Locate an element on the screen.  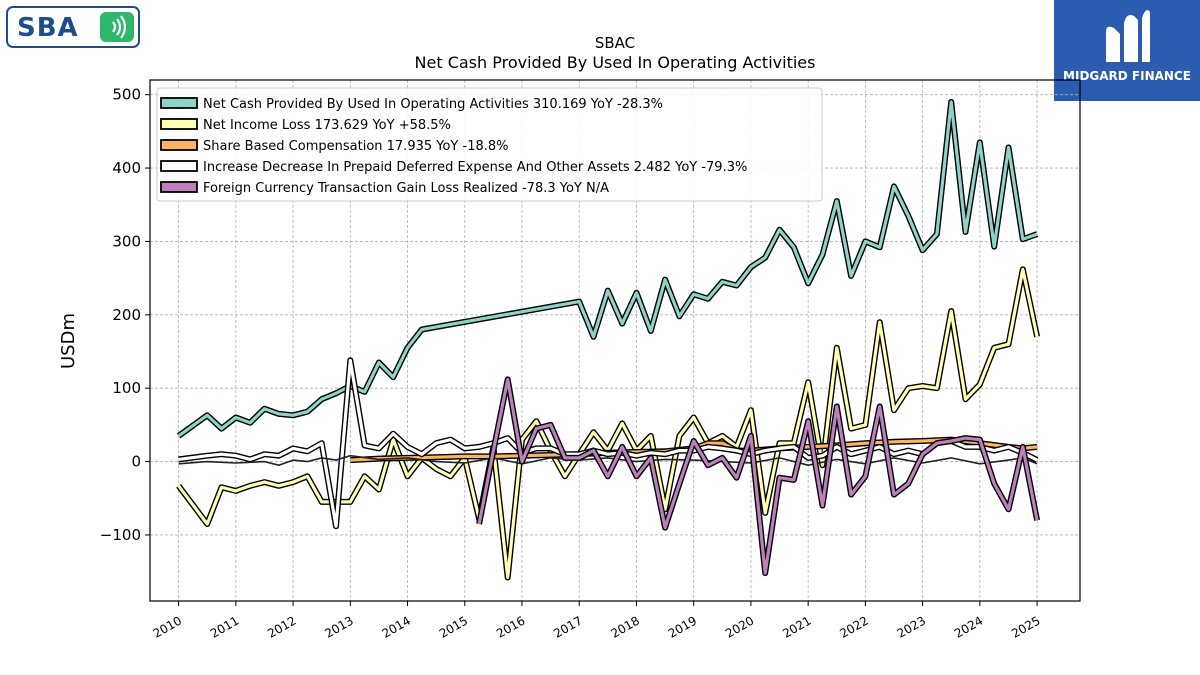
x-tick-label: 2011 is located at coordinates (224, 626).